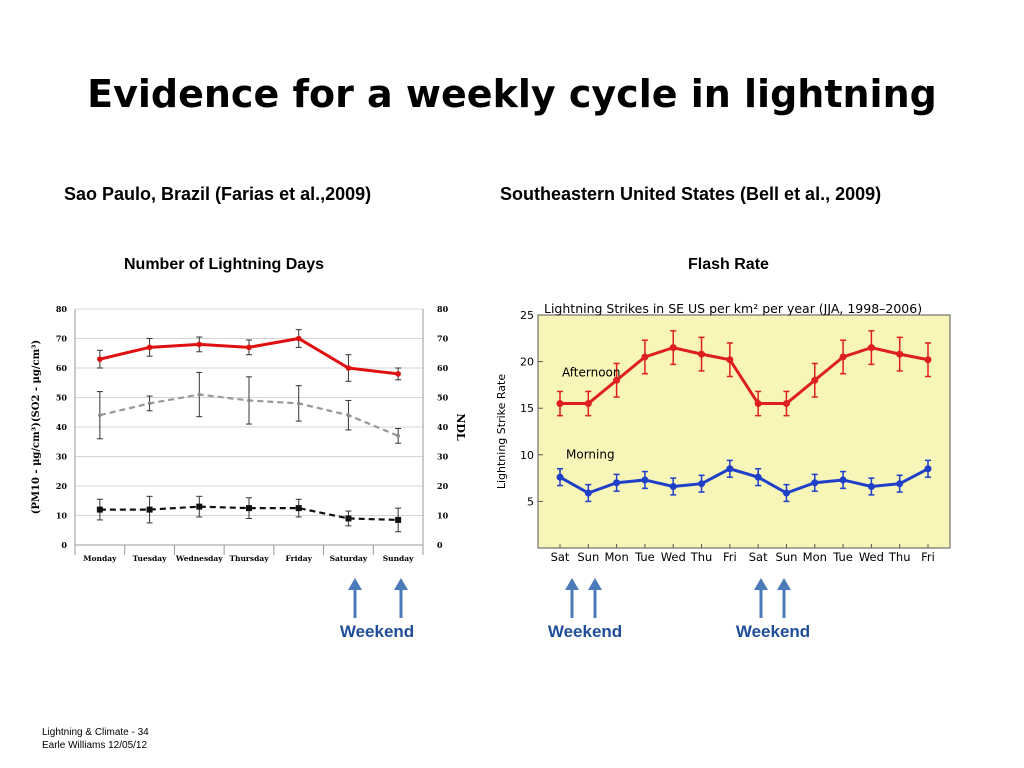 The height and width of the screenshot is (768, 1024). What do you see at coordinates (512, 94) in the screenshot?
I see `slide-title: Evidence for a weekly cycle in lightning` at bounding box center [512, 94].